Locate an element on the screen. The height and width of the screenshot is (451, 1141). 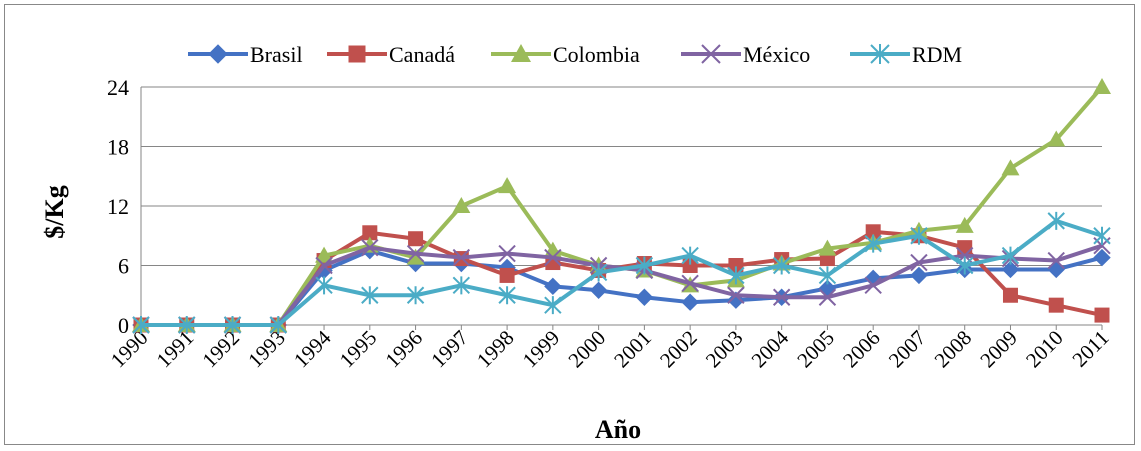
x-tick-label: 2009 is located at coordinates (998, 349).